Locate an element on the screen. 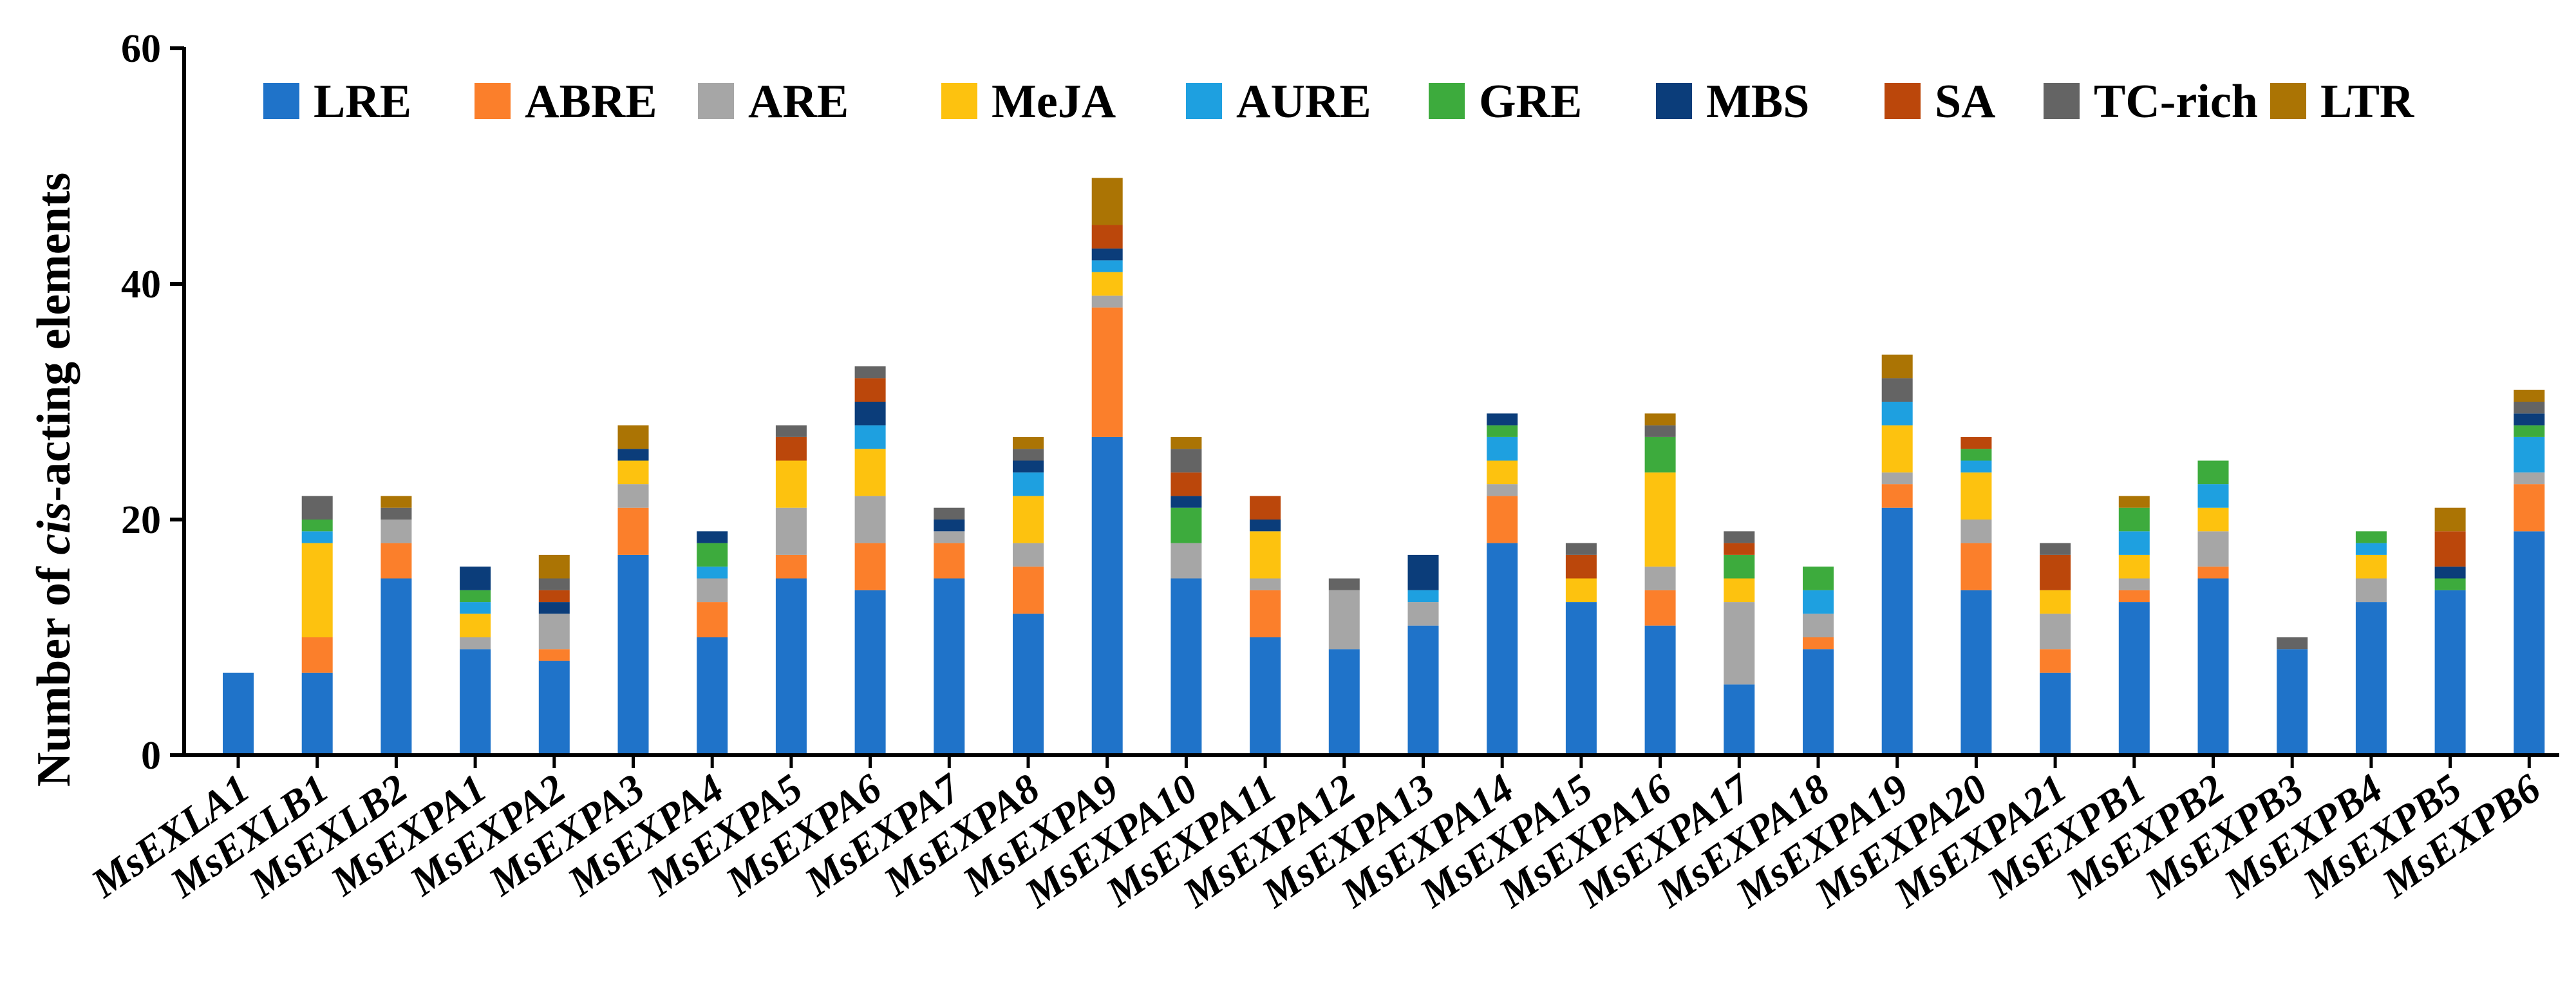  legend-item-ARE: ARE is located at coordinates (773, 101).